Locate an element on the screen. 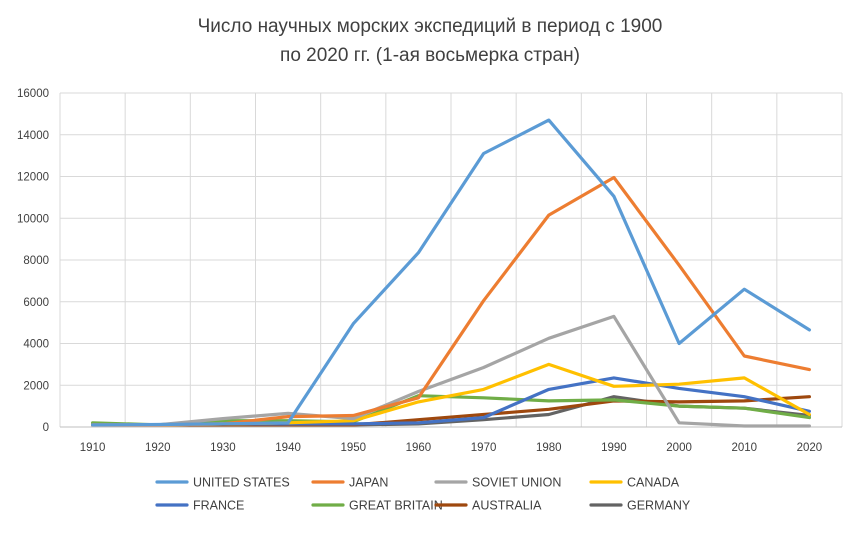  x-tick-label: 1930 is located at coordinates (223, 448).